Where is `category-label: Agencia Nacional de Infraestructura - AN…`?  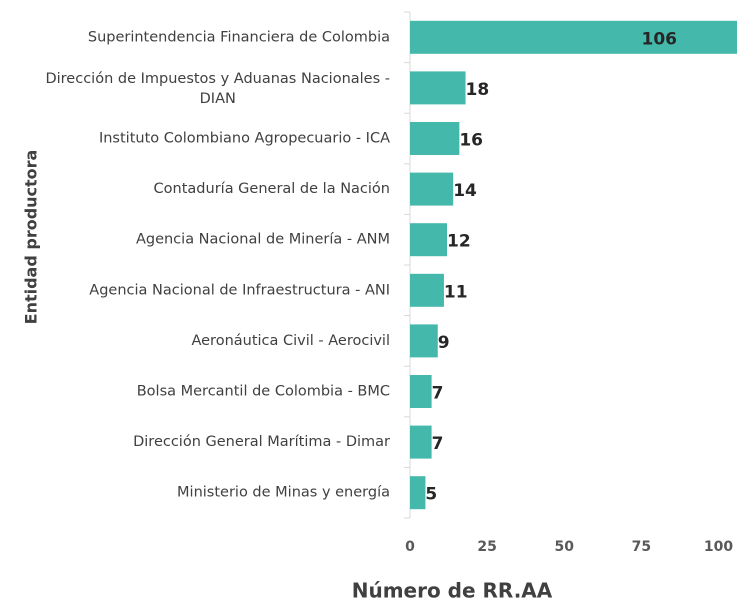
category-label: Agencia Nacional de Infraestructura - AN… is located at coordinates (239, 290).